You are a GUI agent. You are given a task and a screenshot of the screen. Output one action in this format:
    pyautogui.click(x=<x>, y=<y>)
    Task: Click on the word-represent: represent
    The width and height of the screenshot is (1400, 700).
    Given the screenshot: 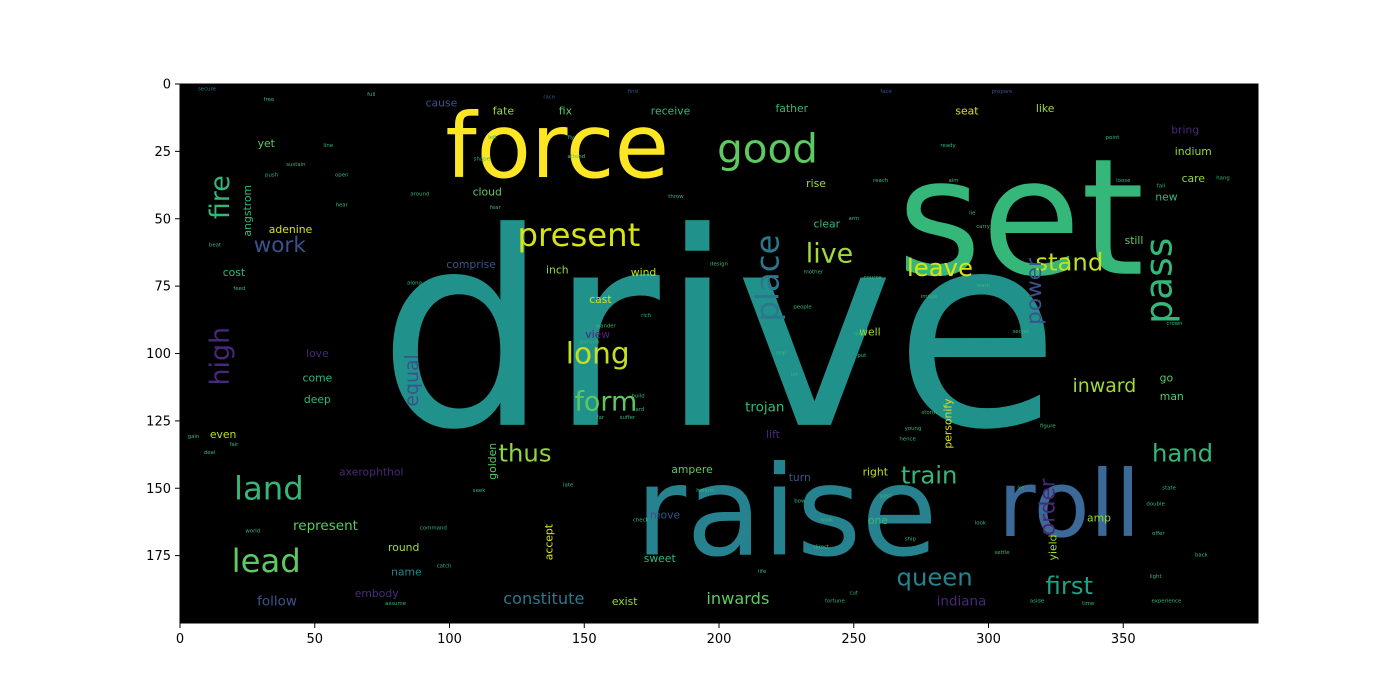 What is the action you would take?
    pyautogui.click(x=325, y=526)
    